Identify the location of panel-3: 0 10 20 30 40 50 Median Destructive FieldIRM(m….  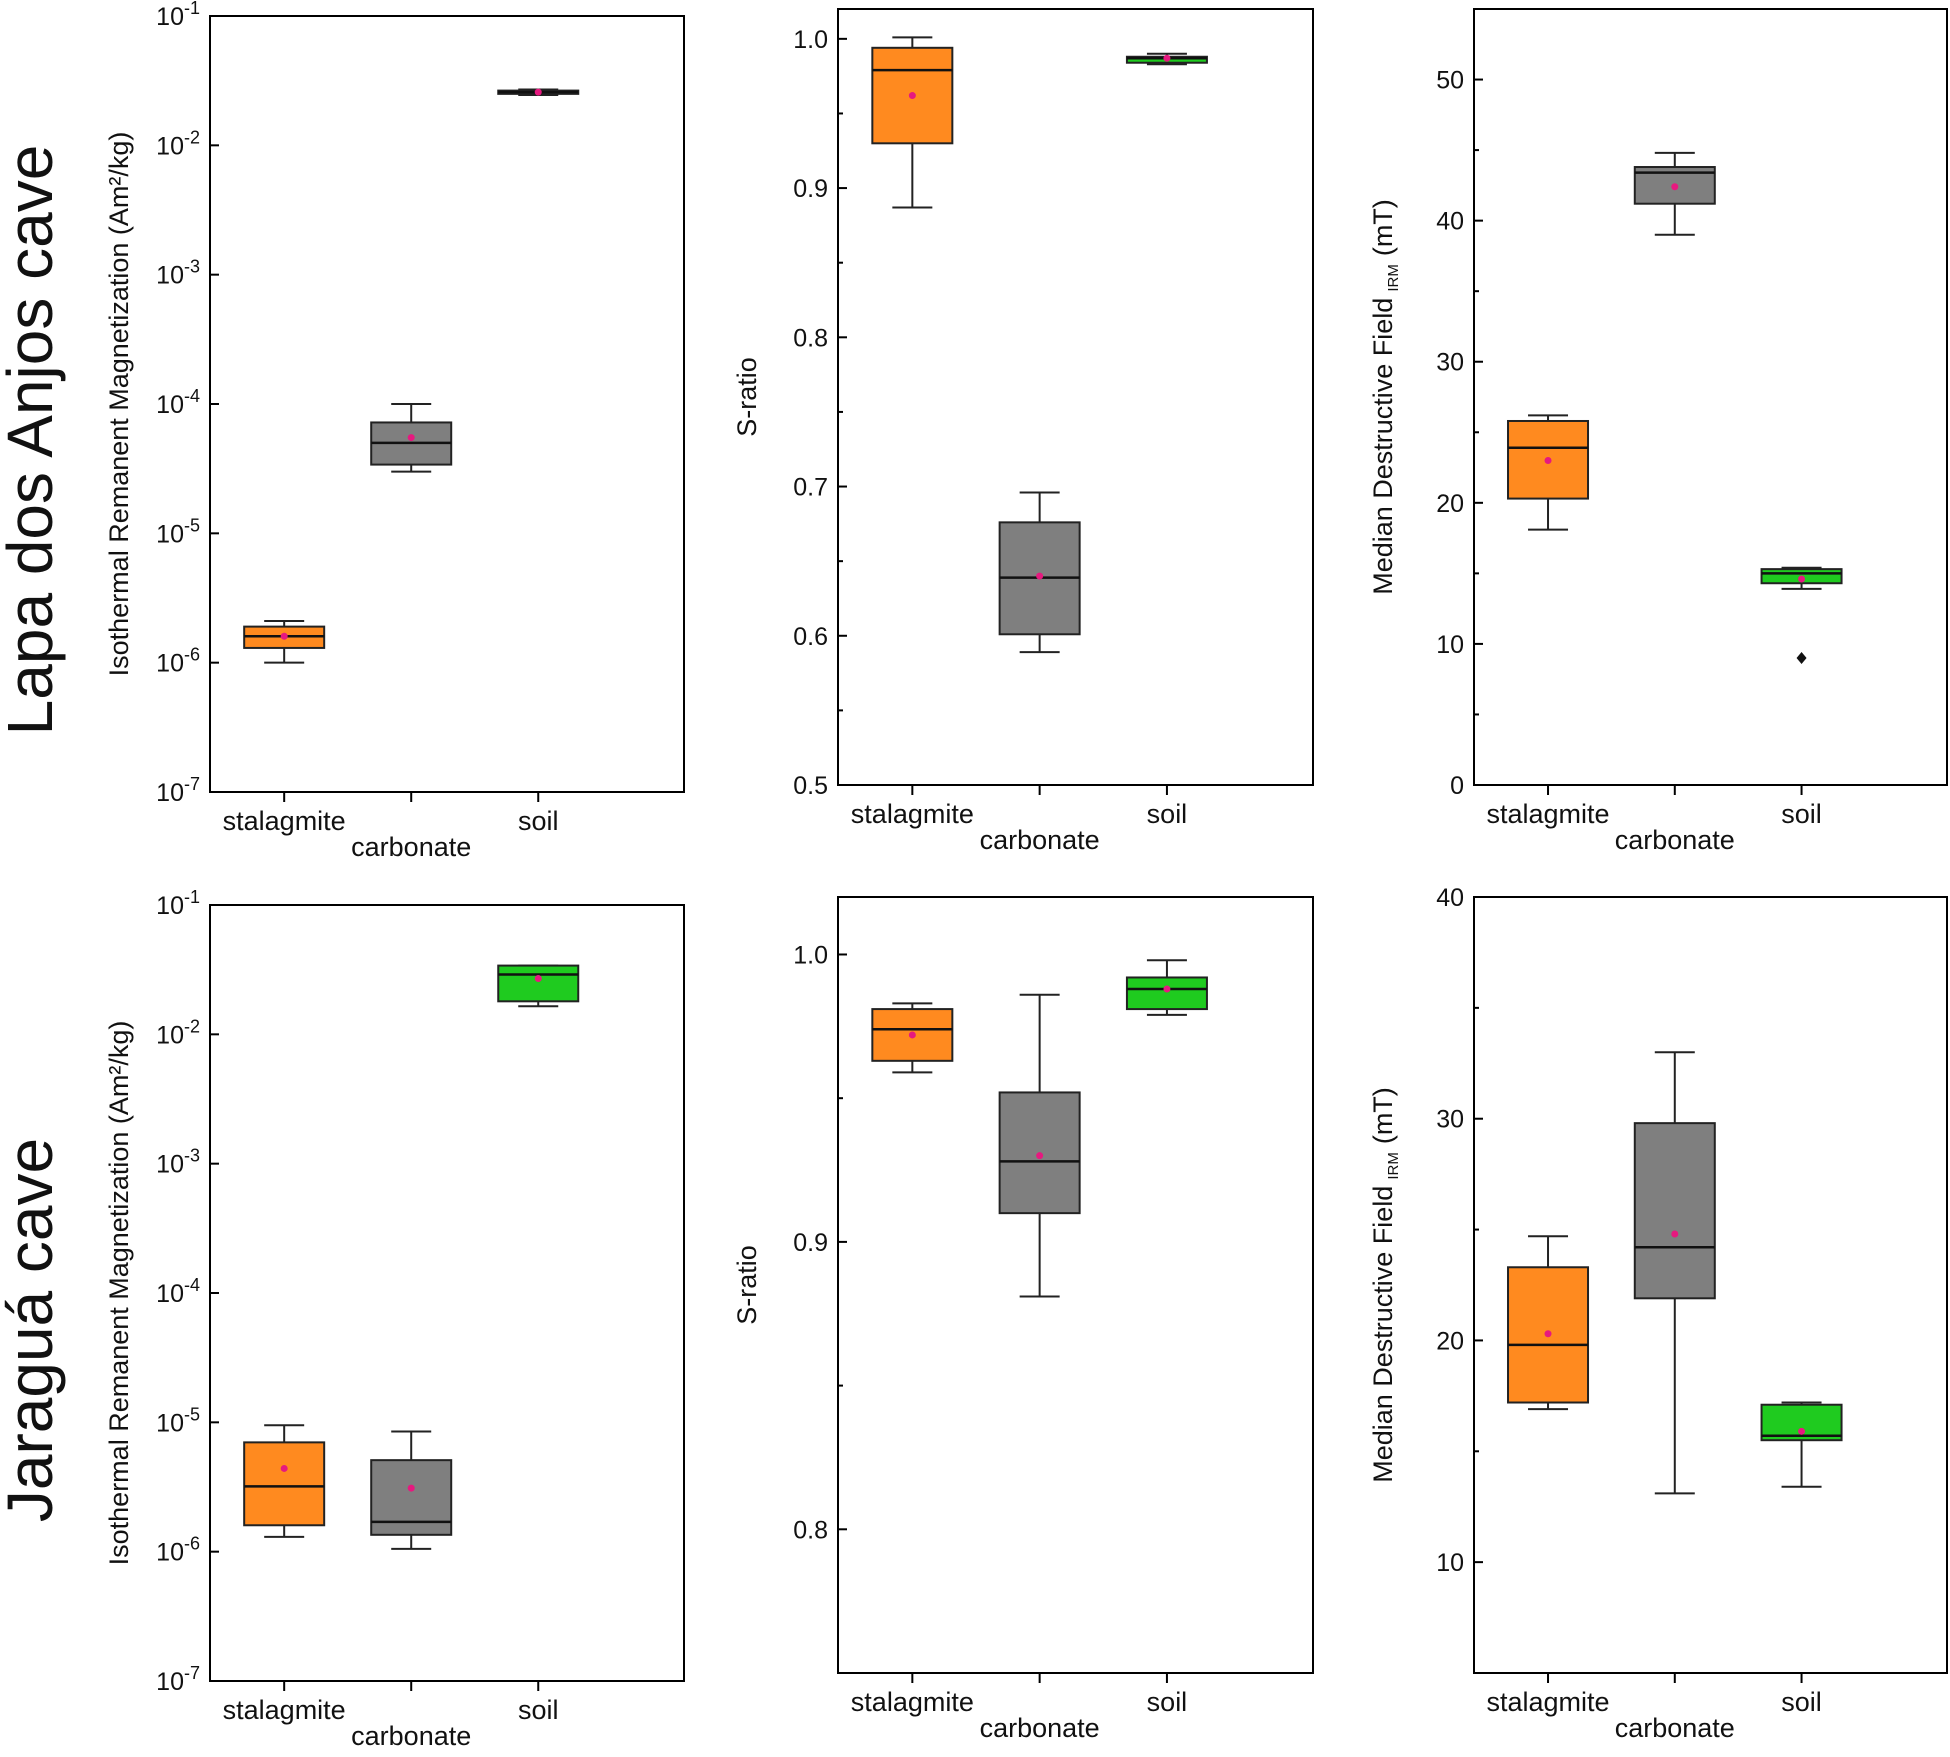
(1658, 431).